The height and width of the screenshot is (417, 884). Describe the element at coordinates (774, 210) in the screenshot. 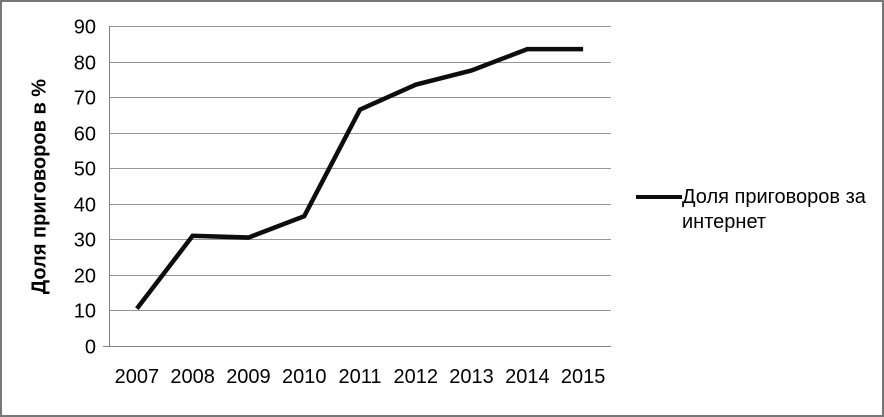

I see `legend-label: Доля приговоров за интернет` at that location.